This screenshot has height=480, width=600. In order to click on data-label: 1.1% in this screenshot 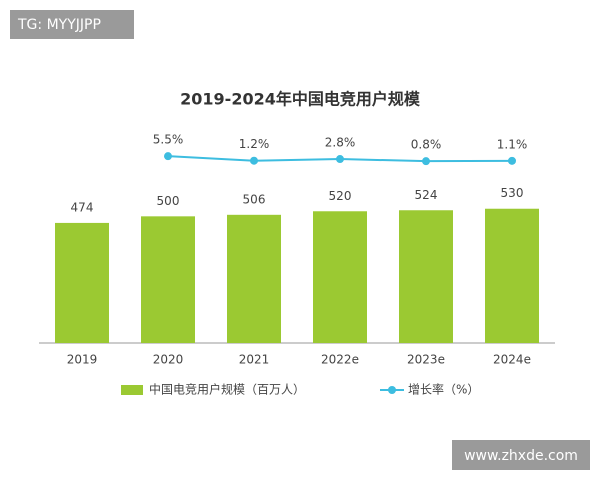, I will do `click(512, 144)`.